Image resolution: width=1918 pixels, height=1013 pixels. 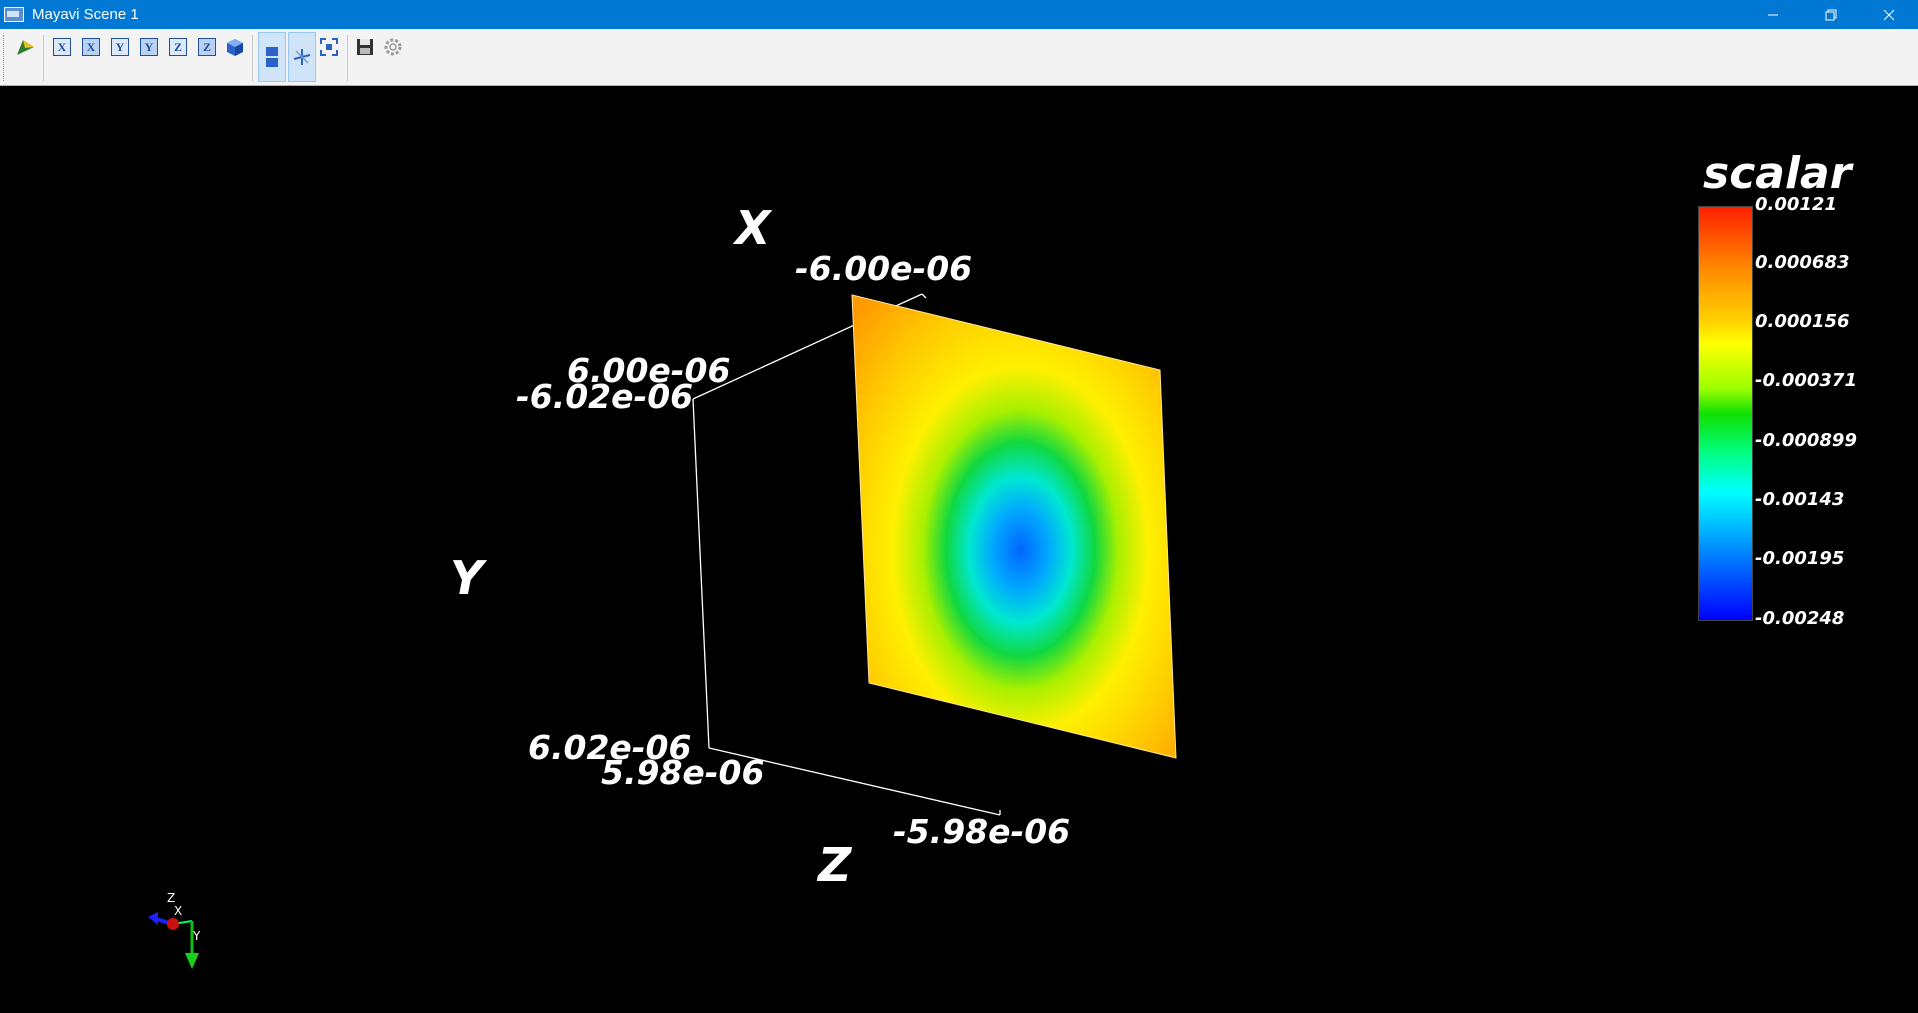 What do you see at coordinates (959, 14) in the screenshot?
I see `title-bar: Mayavi Scene 1` at bounding box center [959, 14].